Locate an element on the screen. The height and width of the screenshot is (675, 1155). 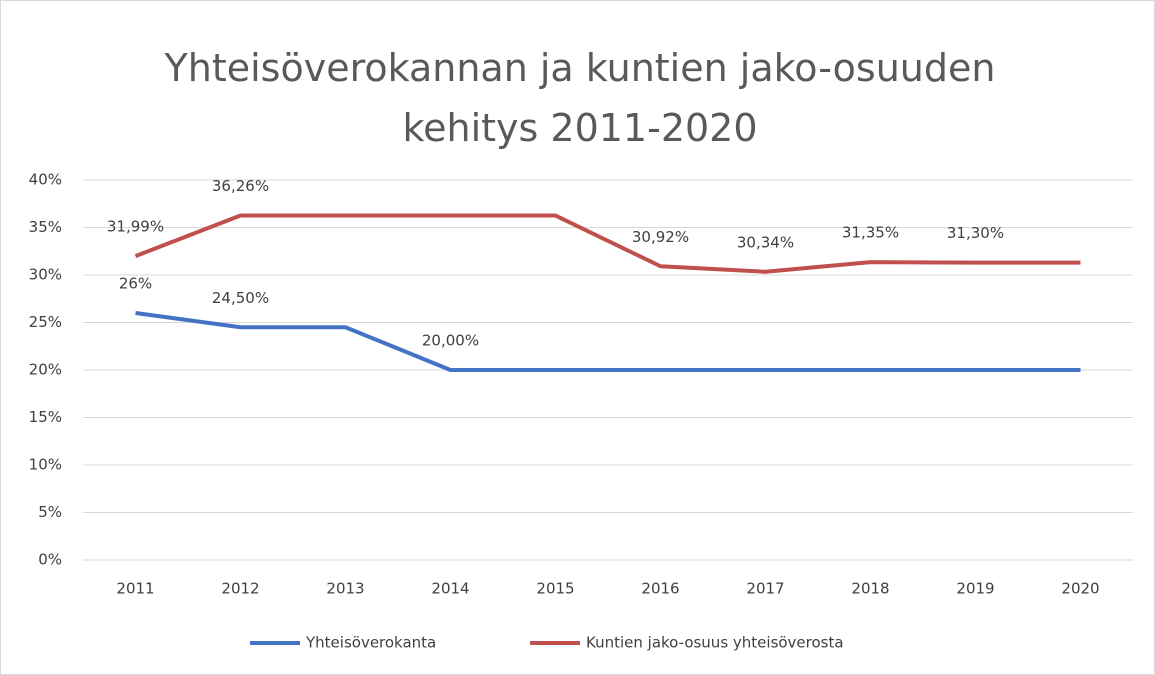
y-tick-label: 30% is located at coordinates (45, 275).